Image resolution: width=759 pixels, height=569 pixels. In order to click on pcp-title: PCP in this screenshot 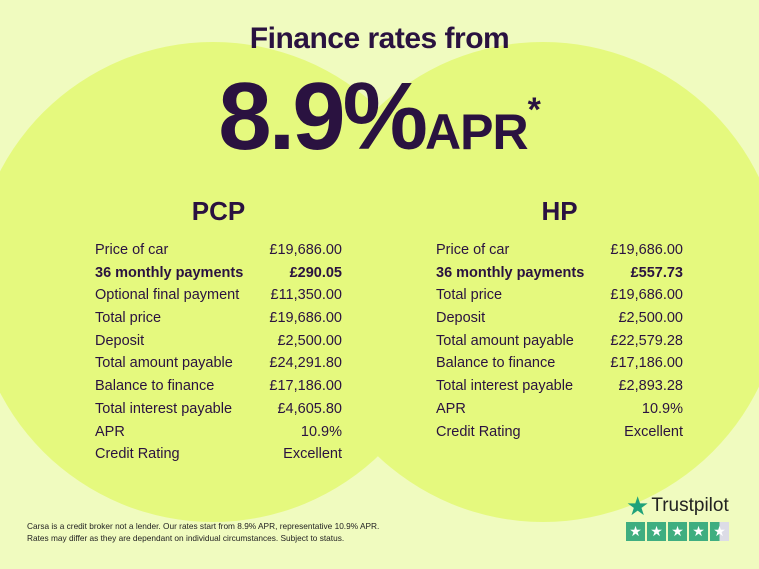, I will do `click(218, 211)`.